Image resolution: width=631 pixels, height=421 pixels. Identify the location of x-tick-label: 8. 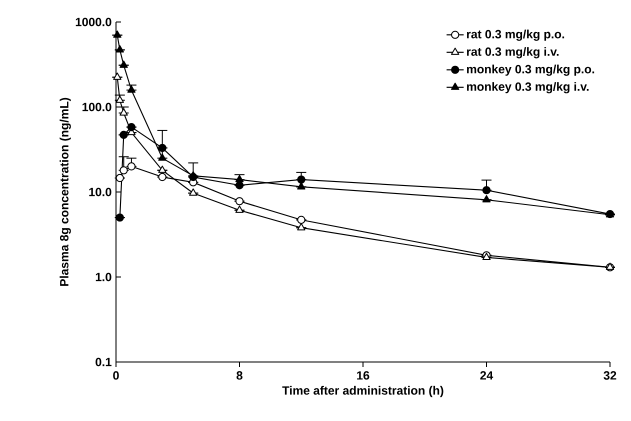
(239, 375).